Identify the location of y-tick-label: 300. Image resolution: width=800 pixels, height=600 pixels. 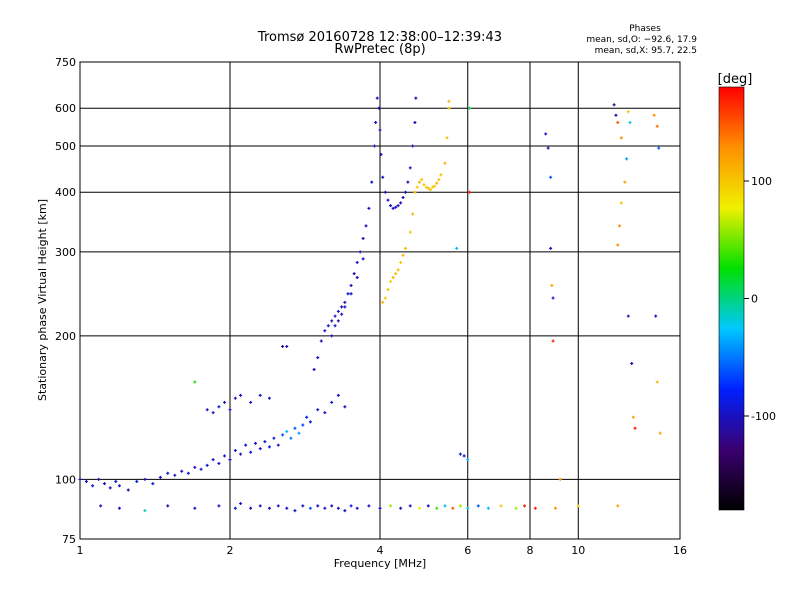
(65, 252).